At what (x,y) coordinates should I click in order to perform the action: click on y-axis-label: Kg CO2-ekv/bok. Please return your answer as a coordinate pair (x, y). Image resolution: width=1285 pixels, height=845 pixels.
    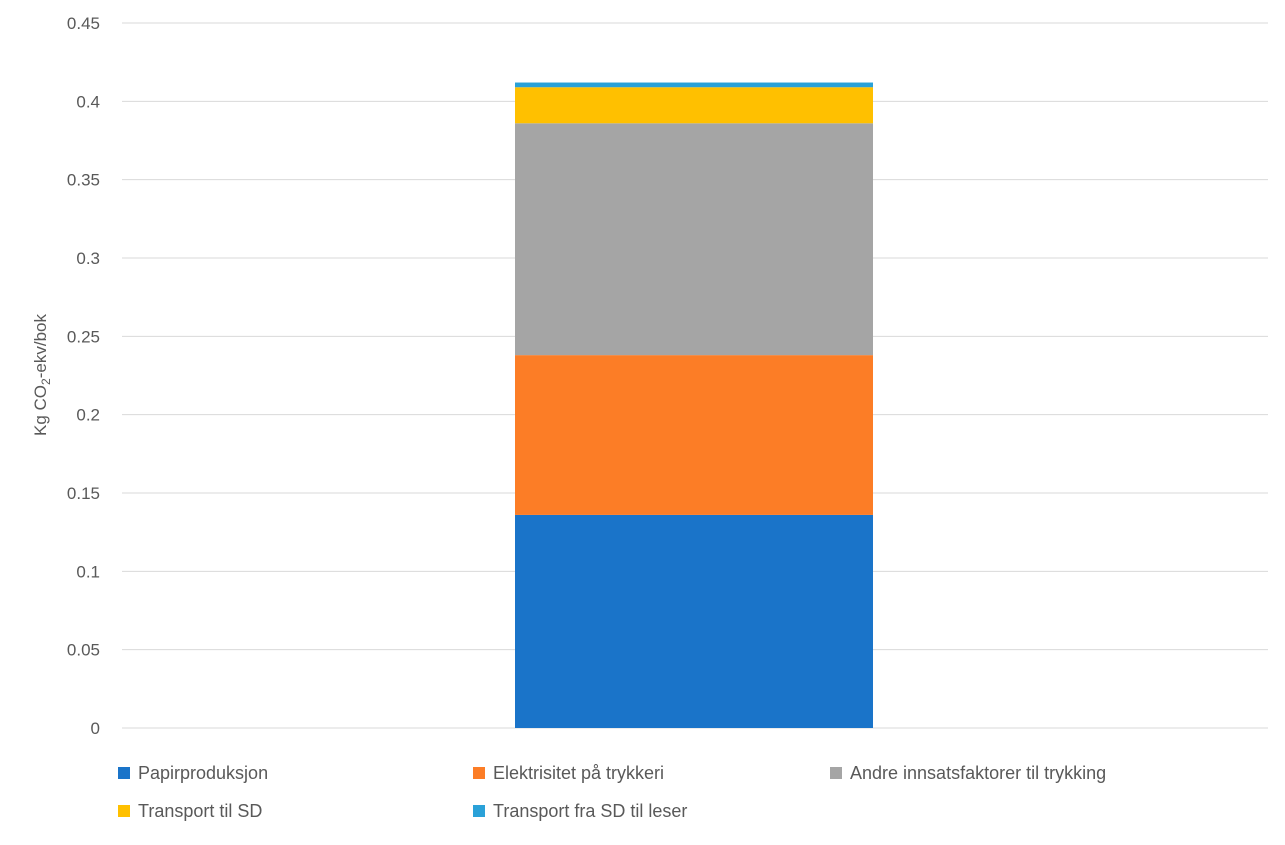
    Looking at the image, I should click on (42, 375).